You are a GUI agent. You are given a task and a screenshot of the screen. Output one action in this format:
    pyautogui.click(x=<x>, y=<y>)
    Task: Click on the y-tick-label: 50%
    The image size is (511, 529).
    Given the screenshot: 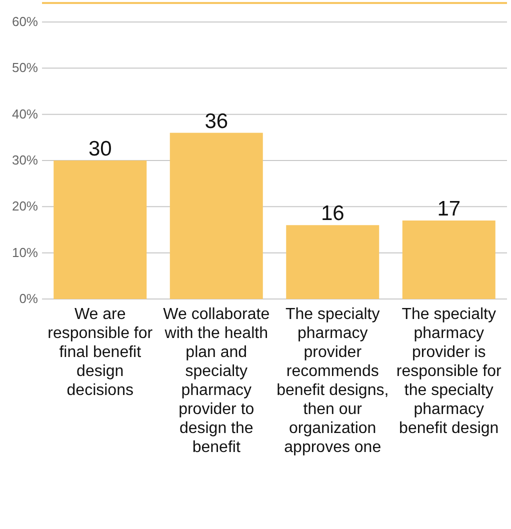 What is the action you would take?
    pyautogui.click(x=25, y=68)
    